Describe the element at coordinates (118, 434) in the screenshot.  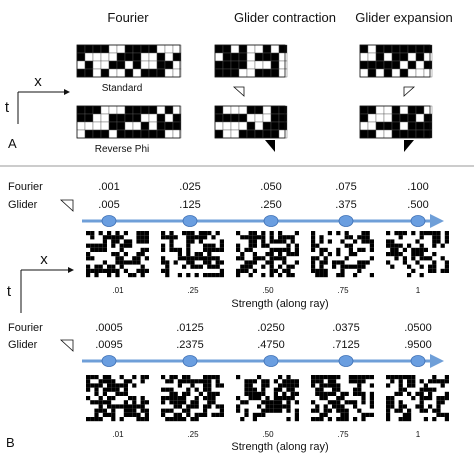
I see `ray-2-strength: .01` at that location.